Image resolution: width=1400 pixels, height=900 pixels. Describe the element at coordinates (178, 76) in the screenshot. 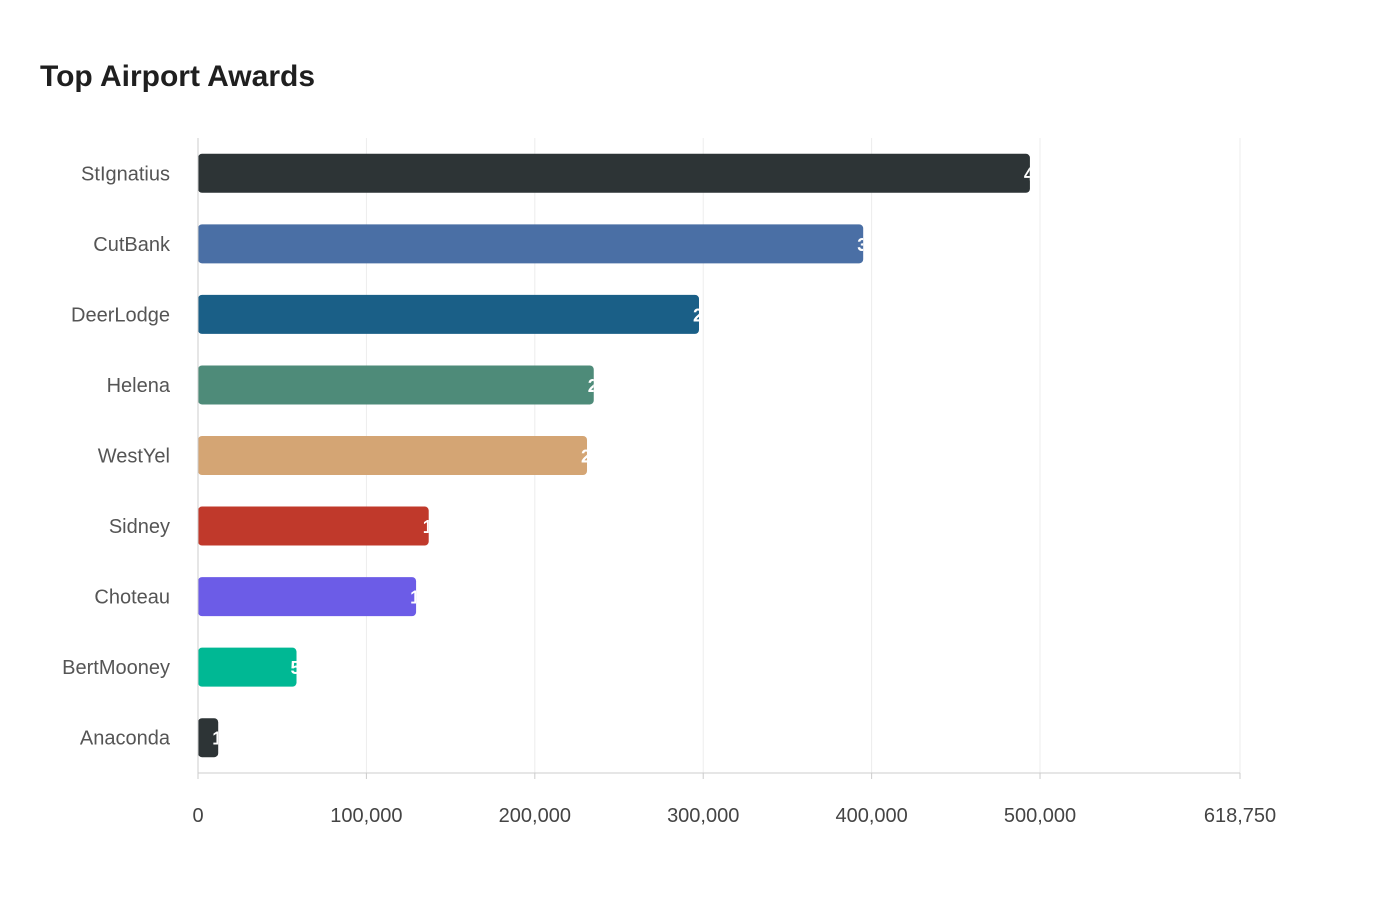

I see `chart-title: Top Airport Awards` at that location.